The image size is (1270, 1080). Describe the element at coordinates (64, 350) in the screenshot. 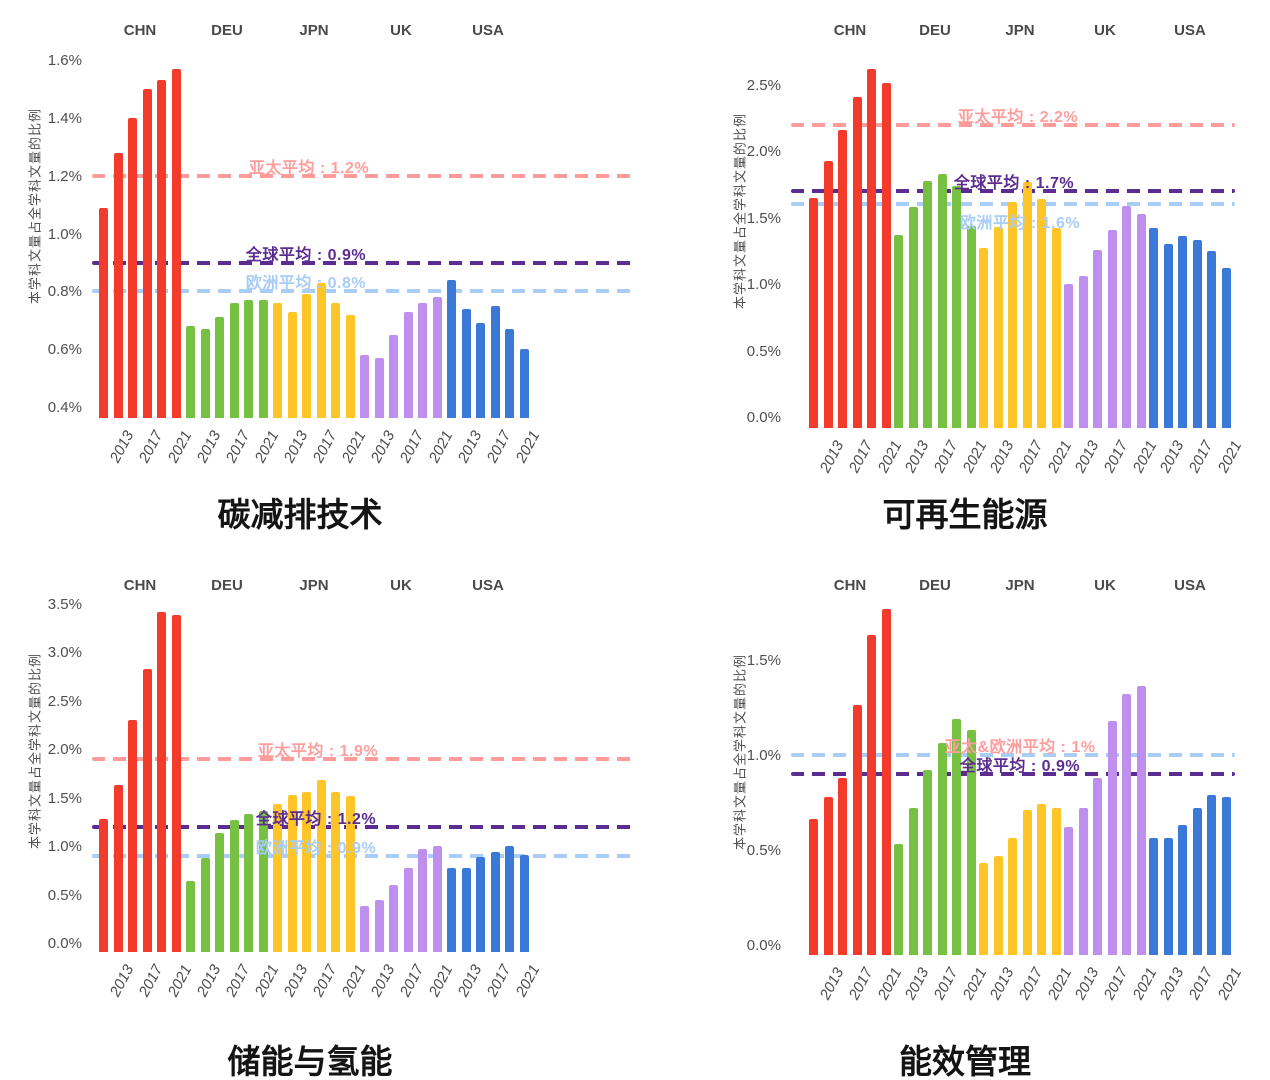

I see `y-tick-label: 0.6%` at that location.